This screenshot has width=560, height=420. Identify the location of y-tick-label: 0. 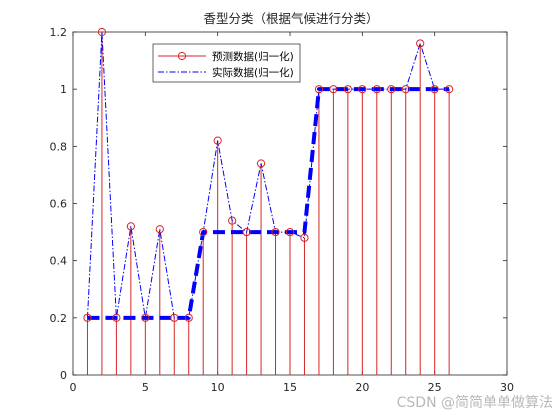
(63, 375).